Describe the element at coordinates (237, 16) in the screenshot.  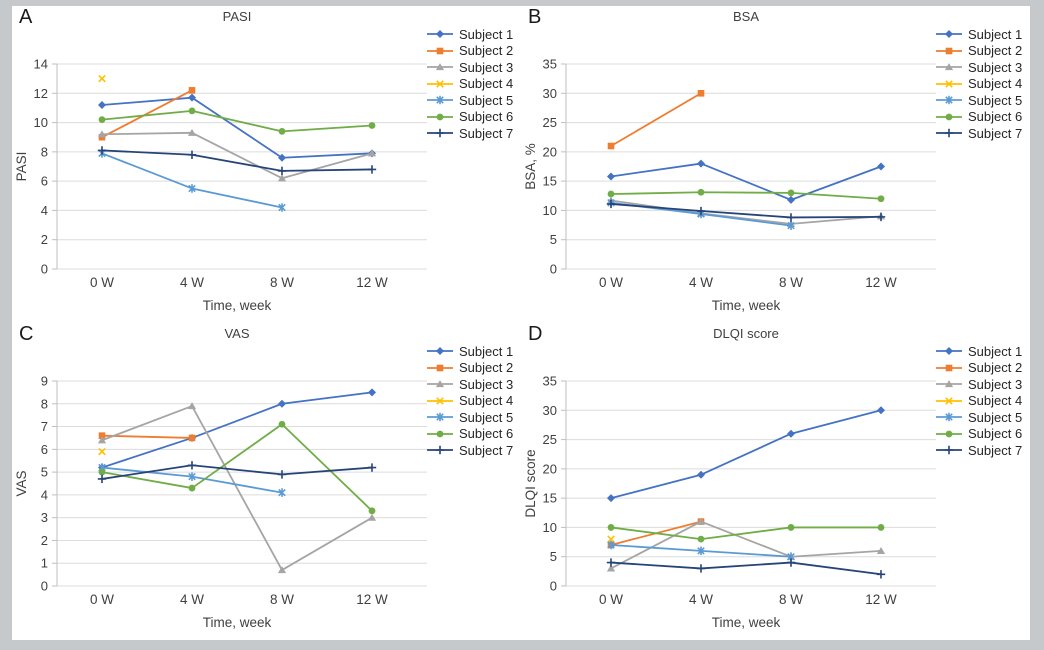
I see `chart-title-pasi: PASI` at that location.